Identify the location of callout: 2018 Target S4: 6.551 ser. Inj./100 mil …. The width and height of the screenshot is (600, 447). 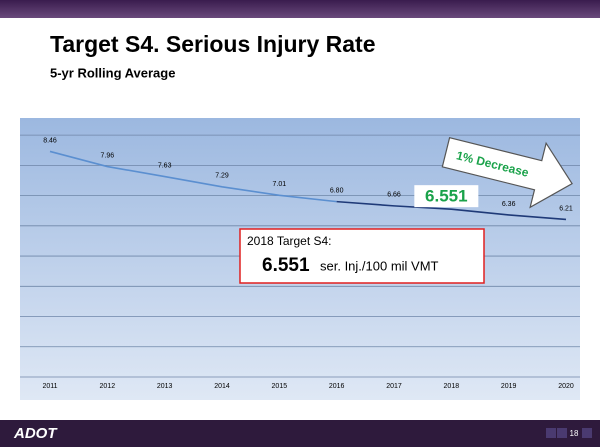
(362, 256).